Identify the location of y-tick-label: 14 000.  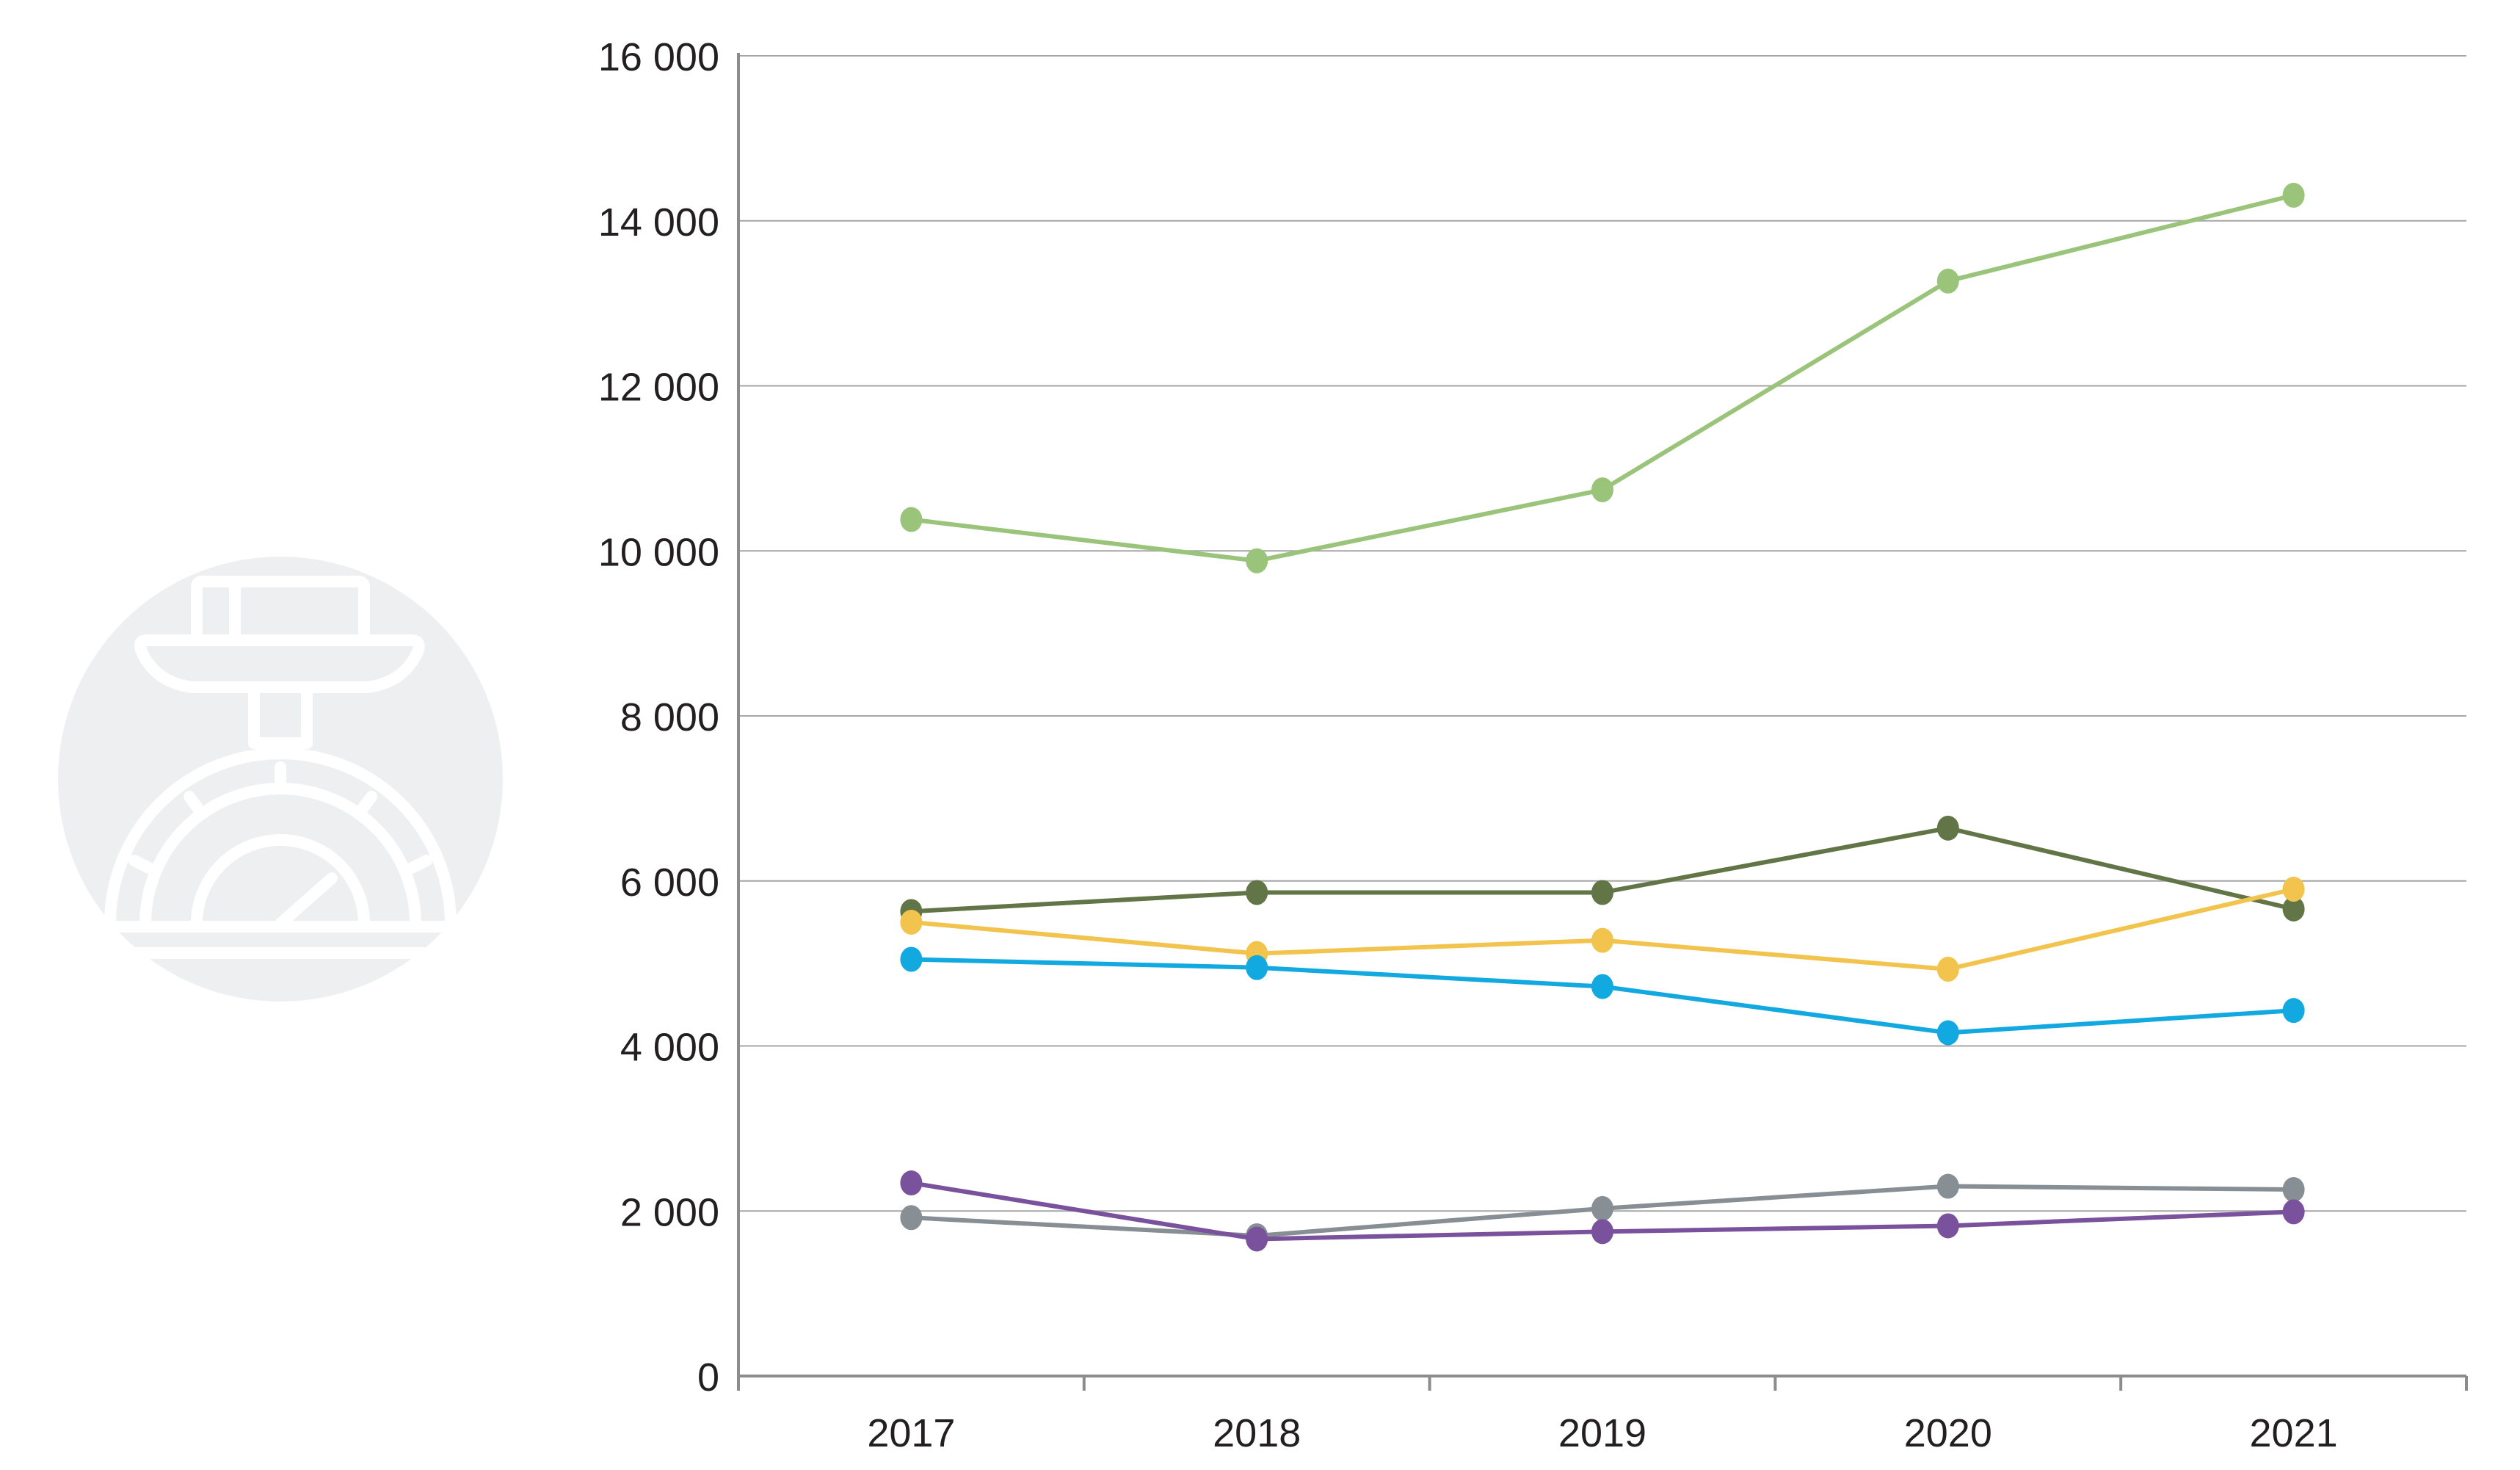
(658, 222).